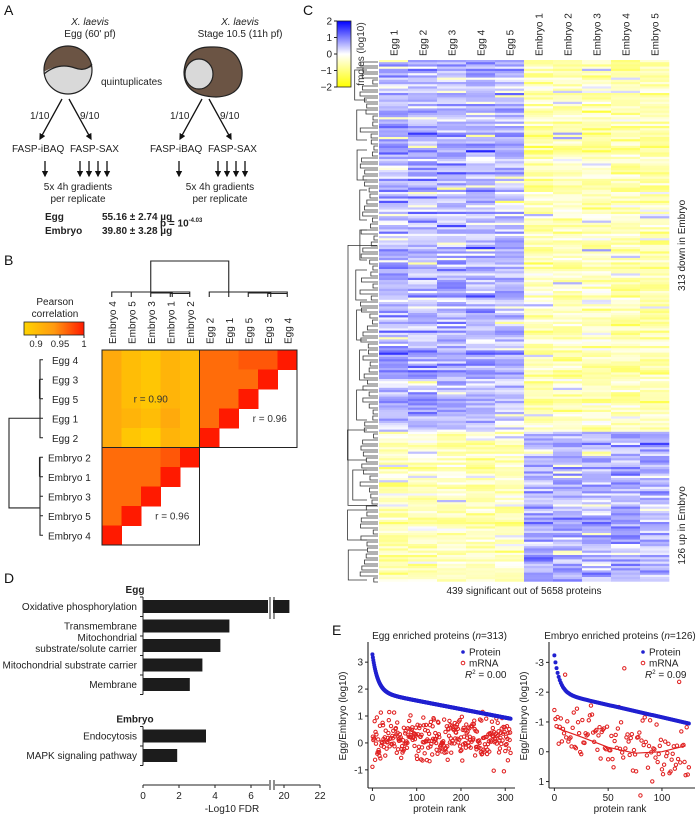 This screenshot has height=817, width=697. Describe the element at coordinates (191, 322) in the screenshot. I see `column-label: Embryo 2` at that location.